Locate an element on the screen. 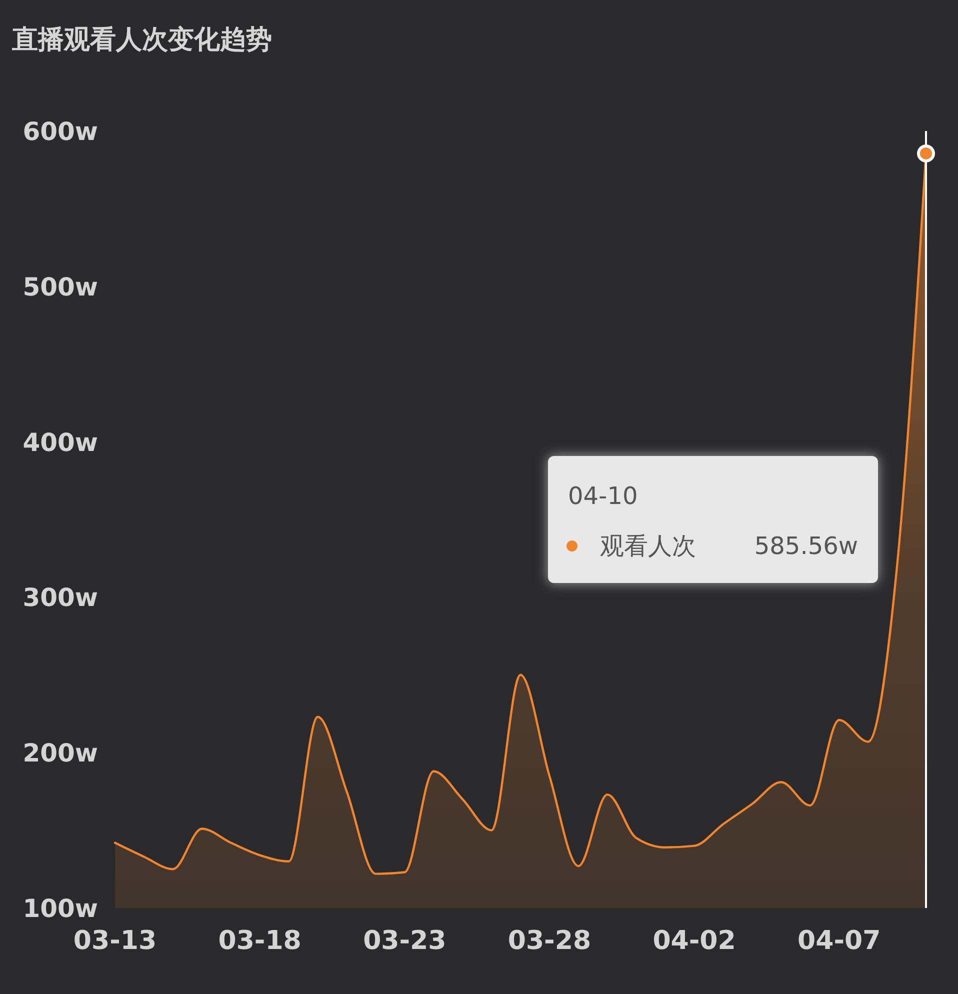  x-tick-label: 03-18 is located at coordinates (260, 941).